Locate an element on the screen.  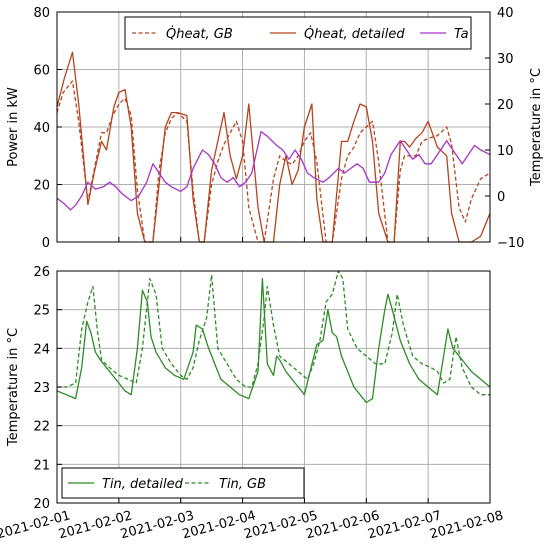
legend-label-ta: Ta is located at coordinates (461, 34).